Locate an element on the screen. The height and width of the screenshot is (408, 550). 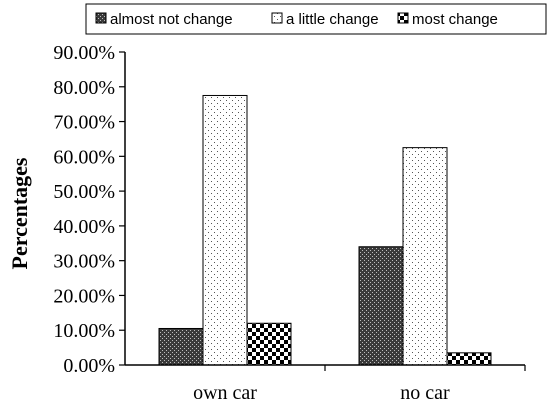
x-tick-label: no car is located at coordinates (425, 393).